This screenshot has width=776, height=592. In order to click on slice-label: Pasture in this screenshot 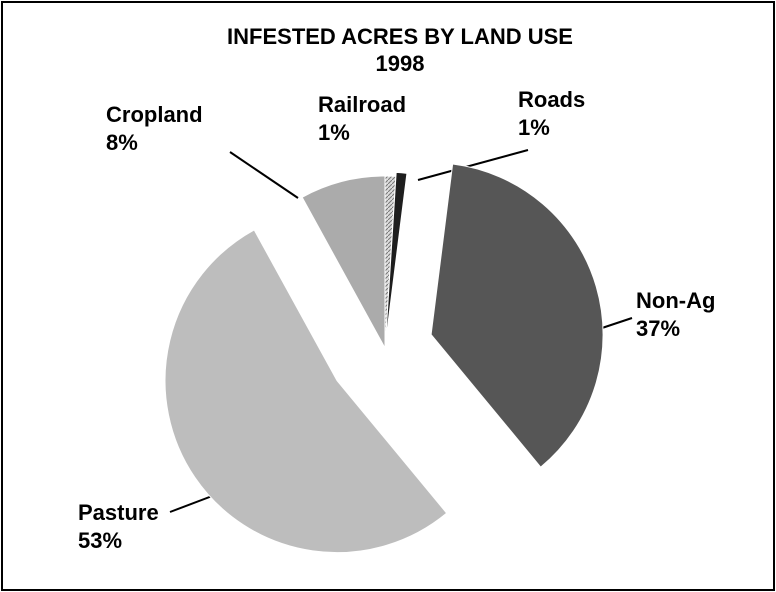, I will do `click(118, 512)`.